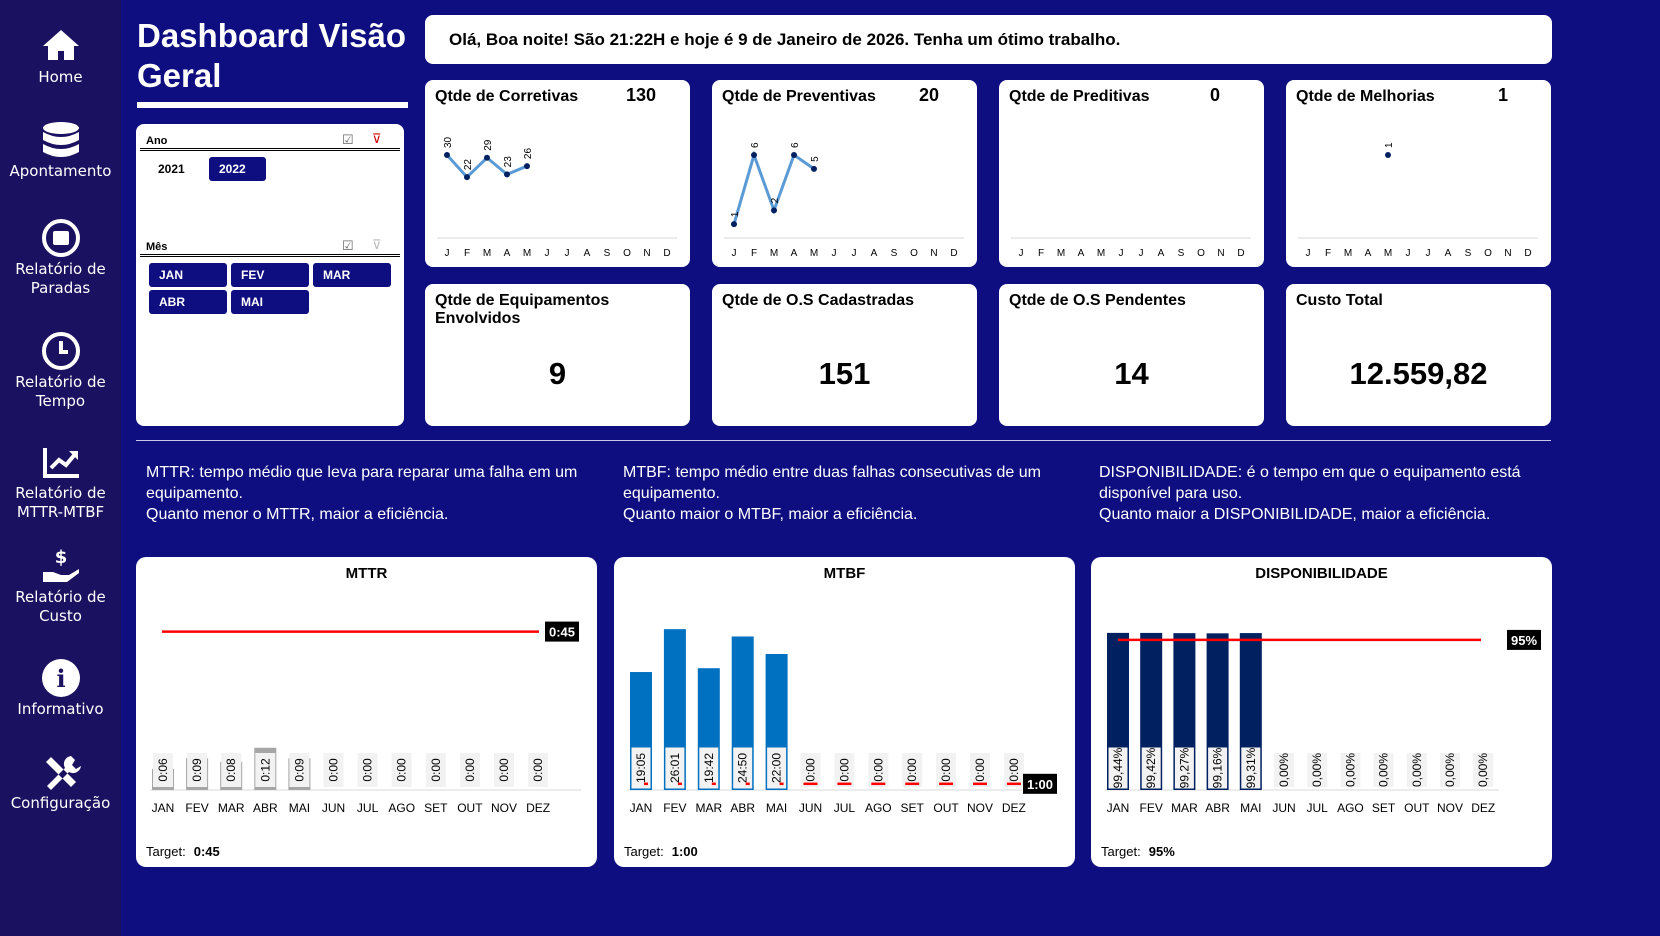 Image resolution: width=1660 pixels, height=936 pixels. What do you see at coordinates (1184, 808) in the screenshot?
I see `x-tick-label: MAR` at bounding box center [1184, 808].